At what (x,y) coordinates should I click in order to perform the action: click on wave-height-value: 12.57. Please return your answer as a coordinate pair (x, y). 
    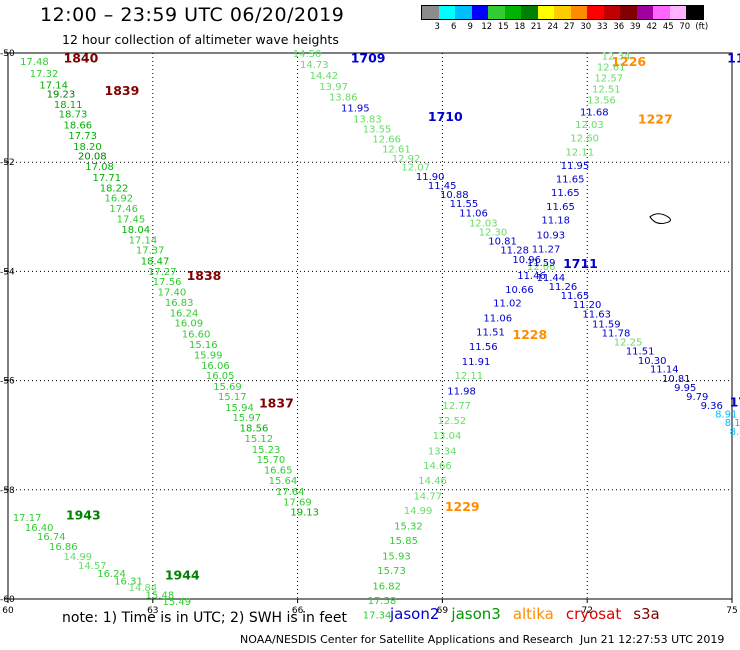
    Looking at the image, I should click on (608, 79).